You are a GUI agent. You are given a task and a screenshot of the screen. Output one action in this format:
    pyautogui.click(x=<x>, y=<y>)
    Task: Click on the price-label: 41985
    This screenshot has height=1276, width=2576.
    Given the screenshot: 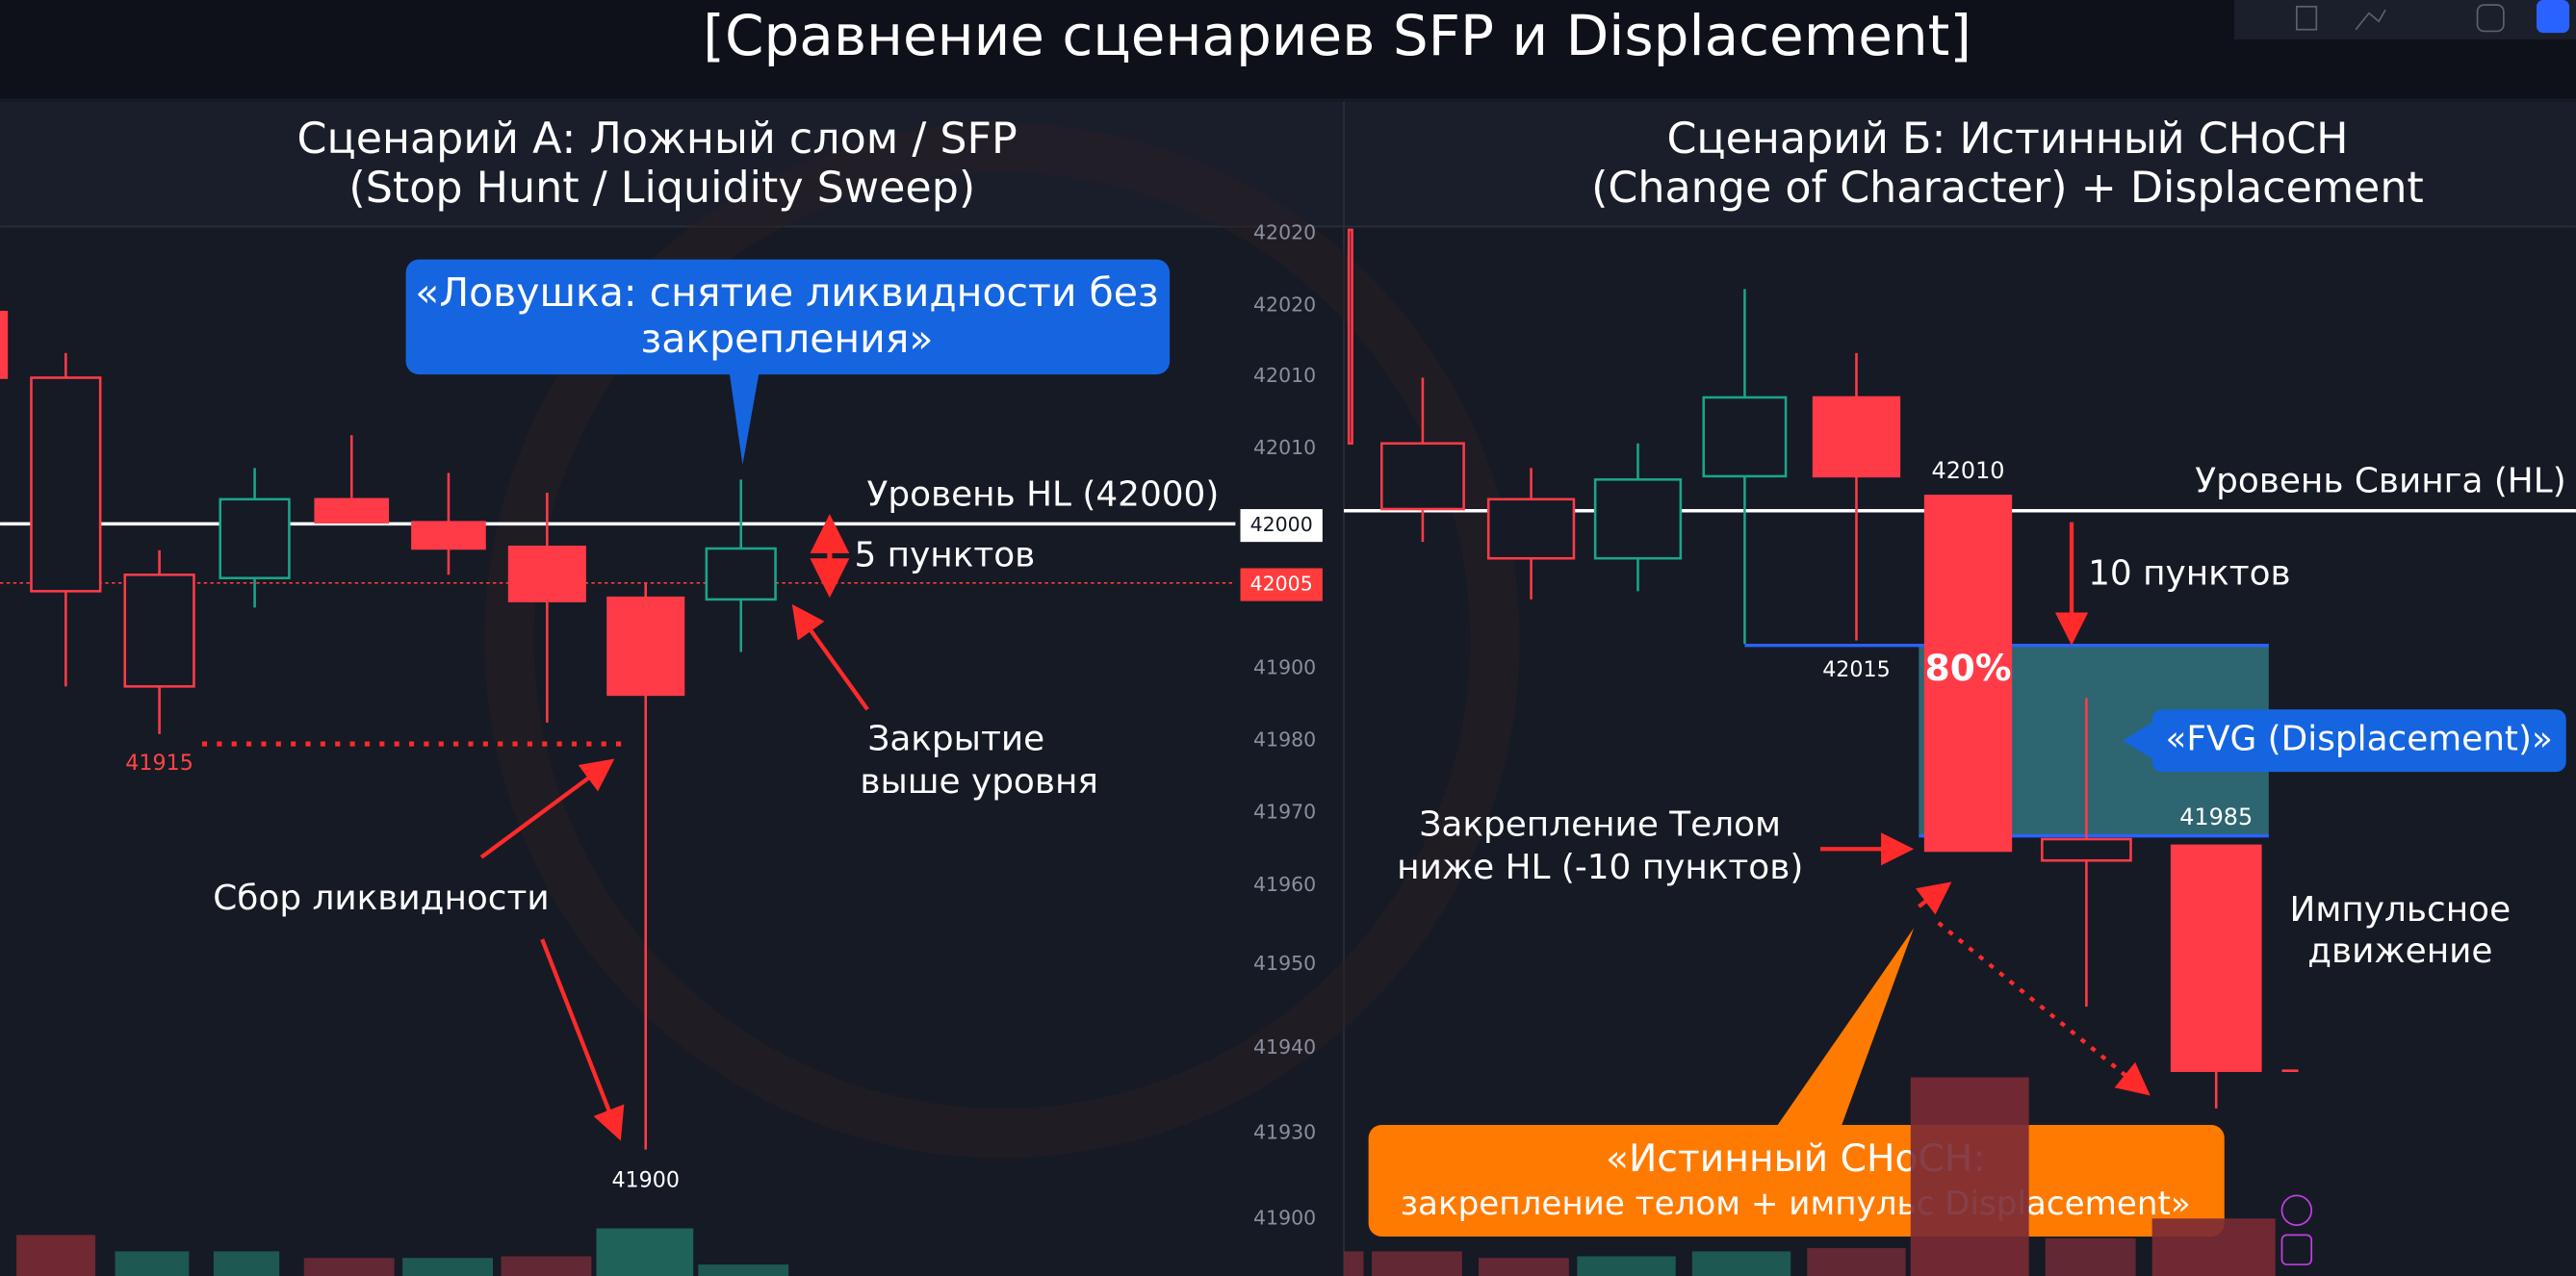 What is the action you would take?
    pyautogui.click(x=2216, y=817)
    